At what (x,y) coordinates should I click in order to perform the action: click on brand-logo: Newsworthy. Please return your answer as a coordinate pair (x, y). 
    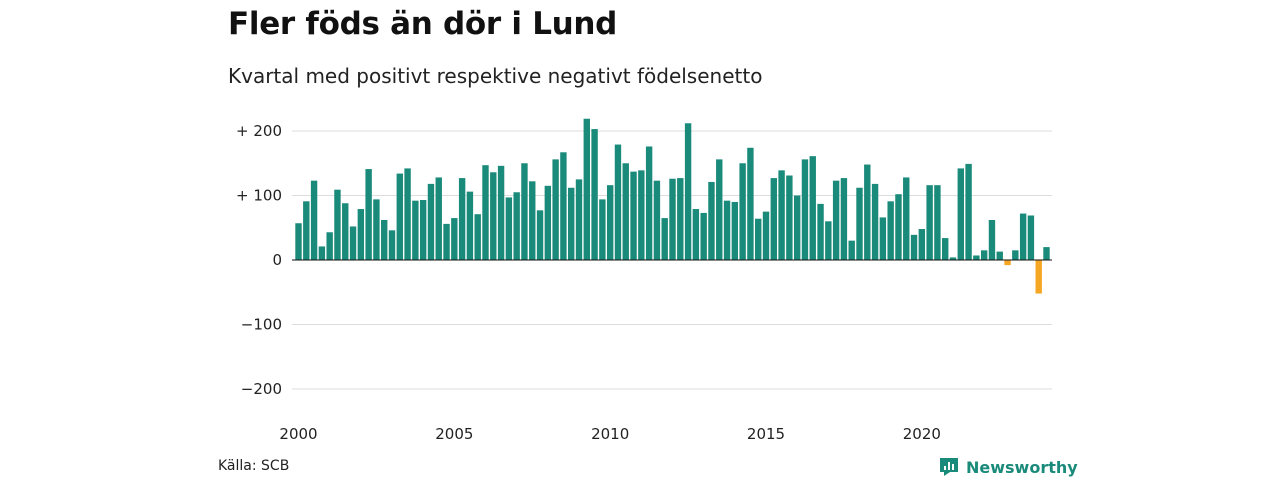
    Looking at the image, I should click on (1008, 467).